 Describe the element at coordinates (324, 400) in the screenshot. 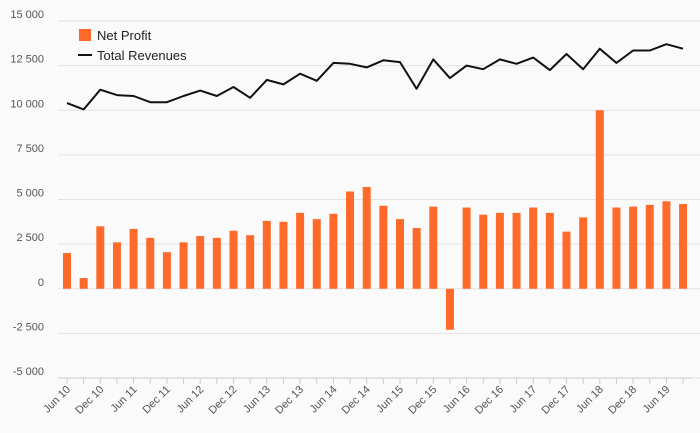

I see `x-tick-label: Jun 14` at that location.